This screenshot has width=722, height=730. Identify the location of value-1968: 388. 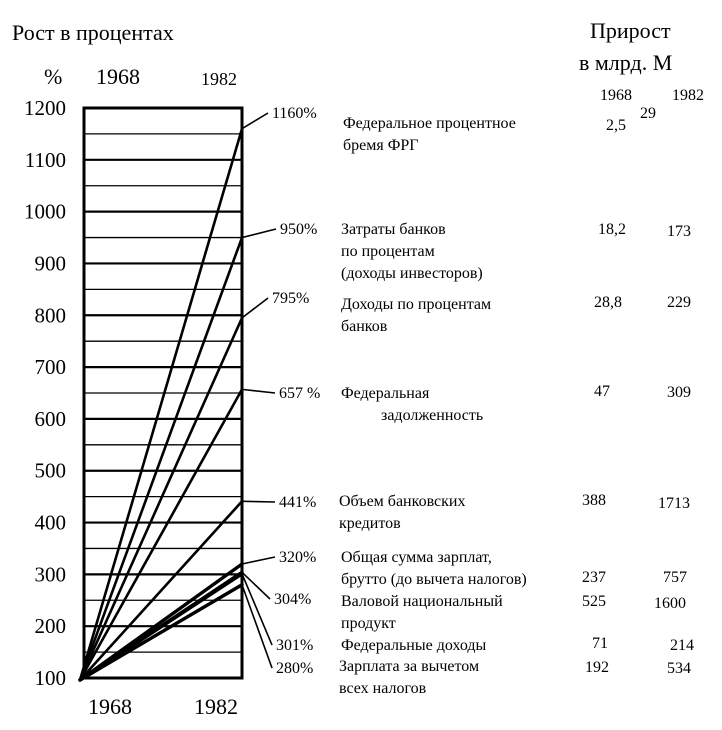
(594, 500).